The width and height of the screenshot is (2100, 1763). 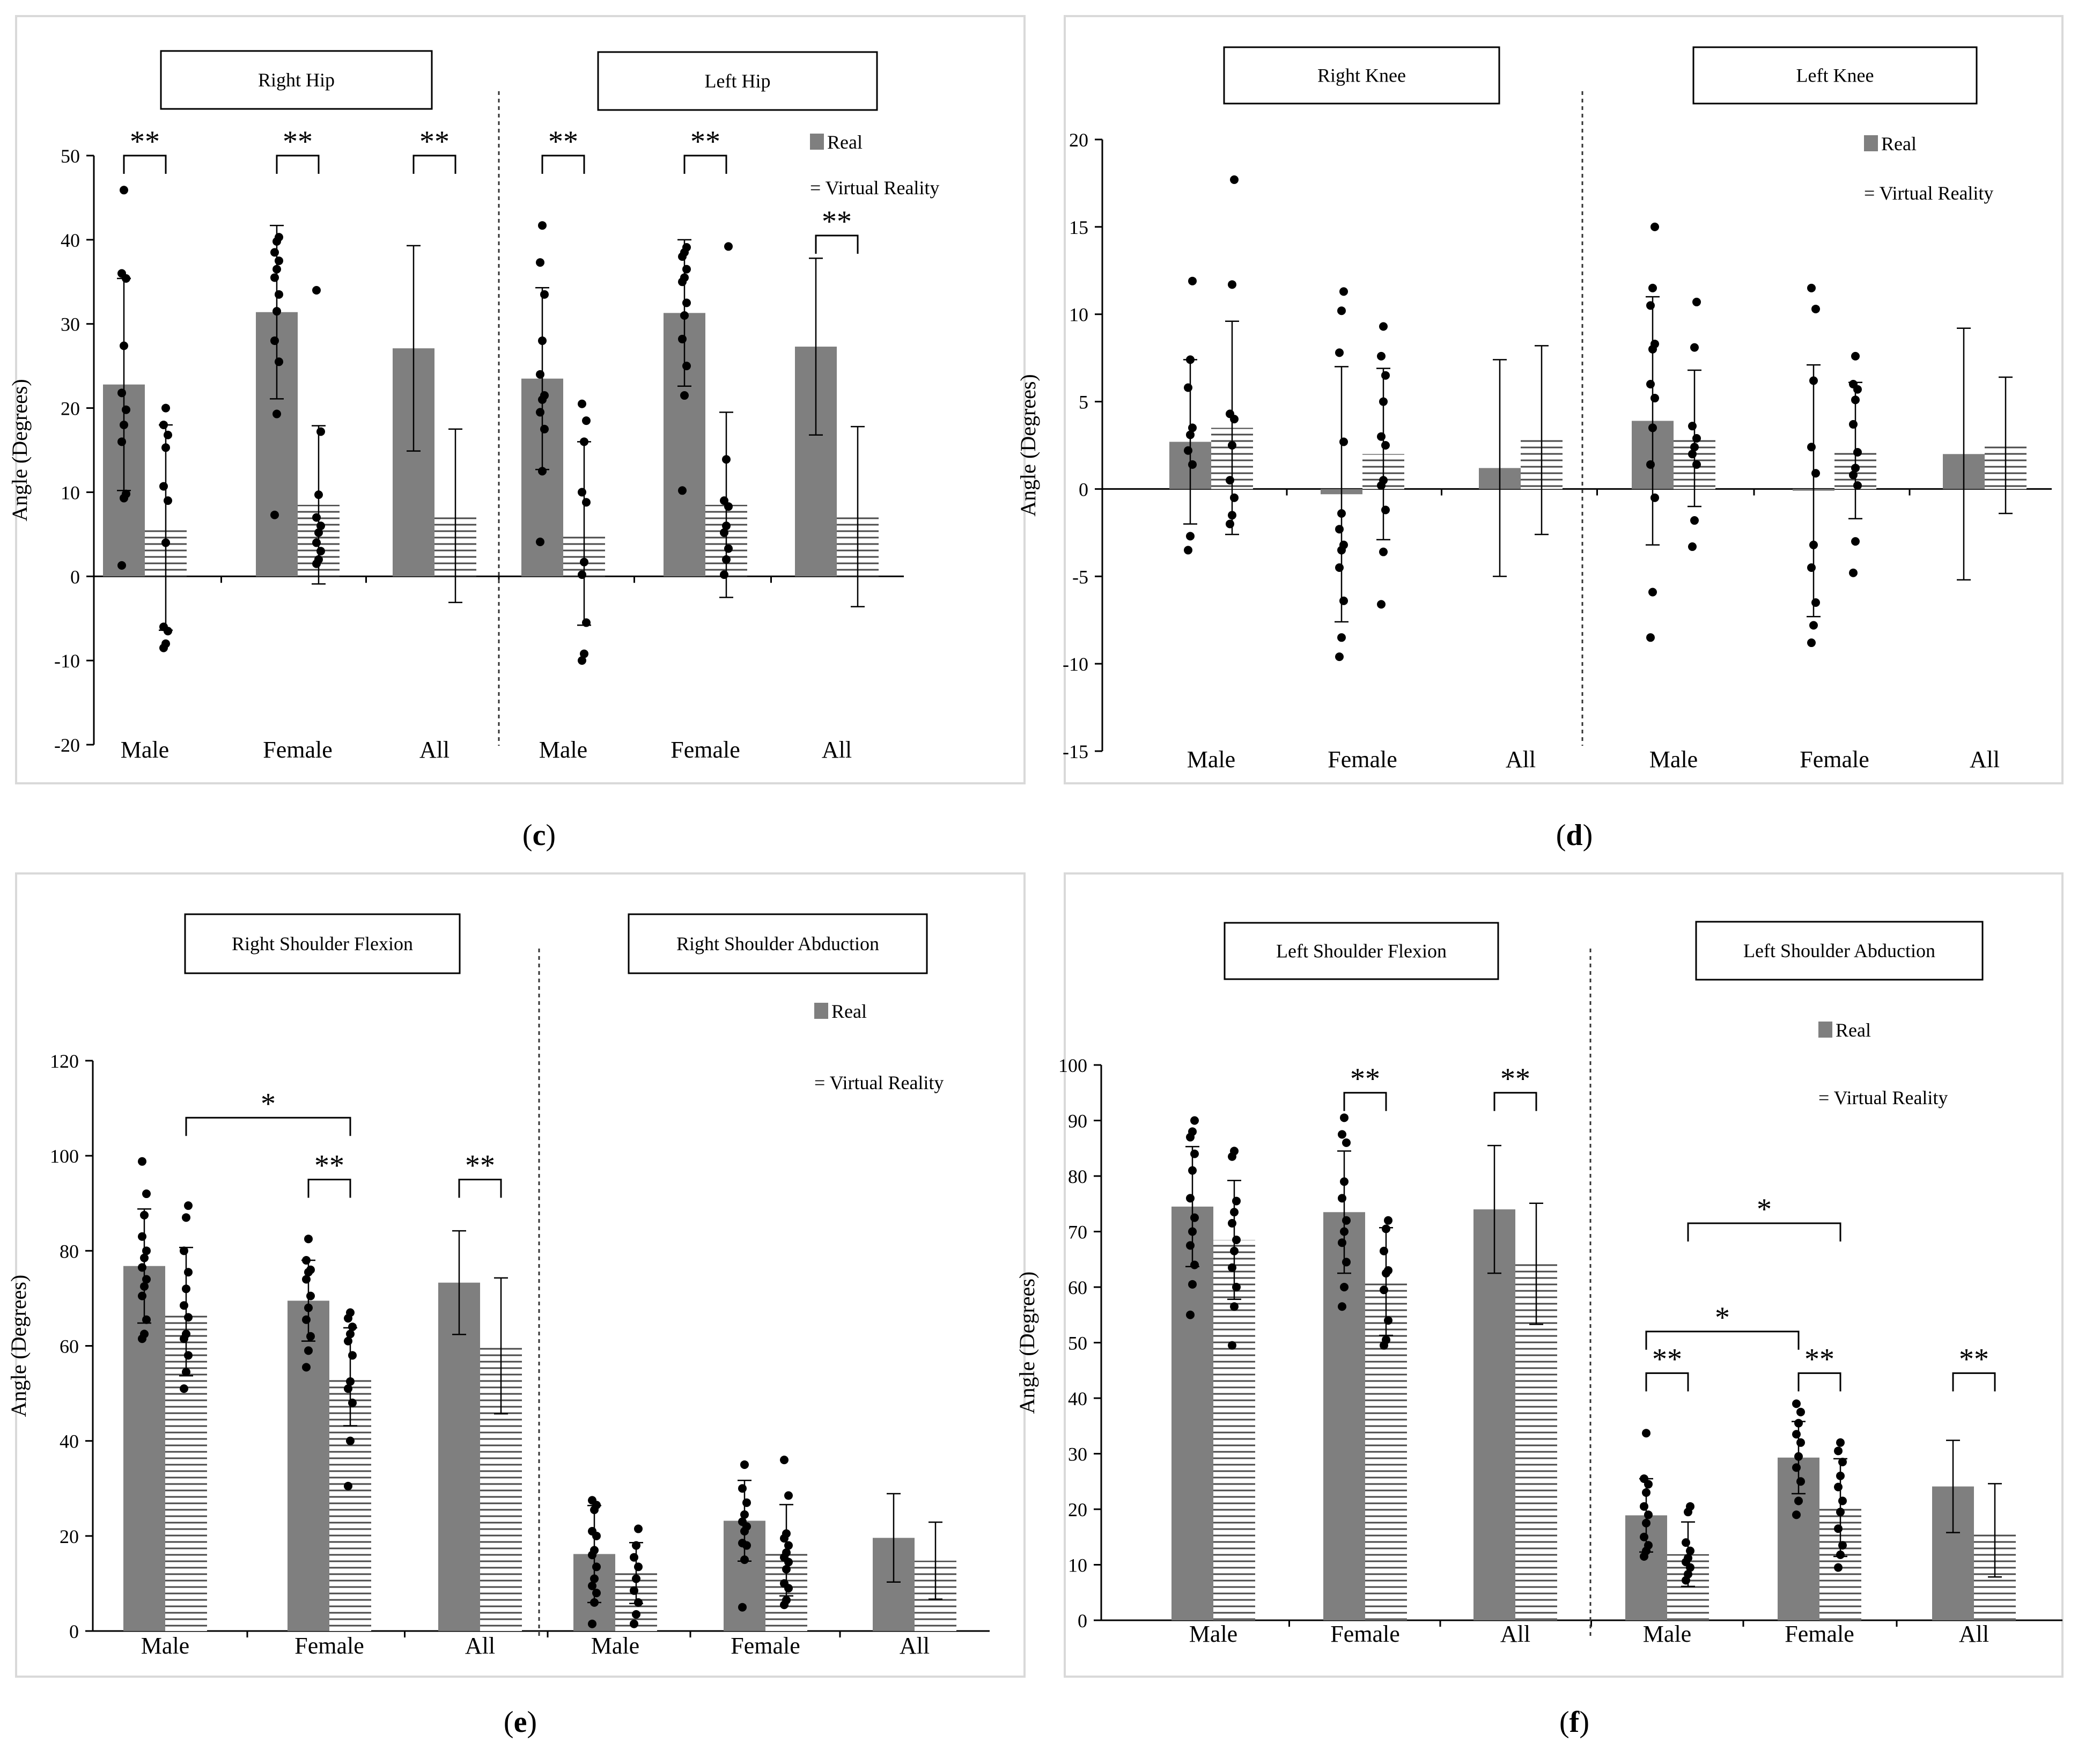 I want to click on y-tick-label: 40, so click(x=1077, y=1398).